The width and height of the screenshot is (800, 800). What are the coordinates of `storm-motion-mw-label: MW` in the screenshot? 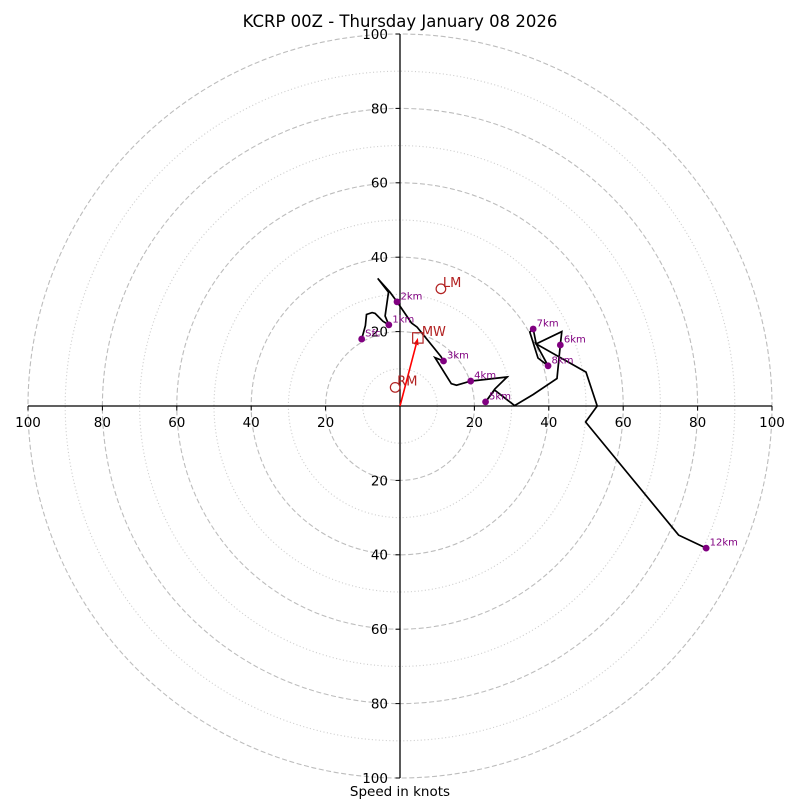 It's located at (434, 332).